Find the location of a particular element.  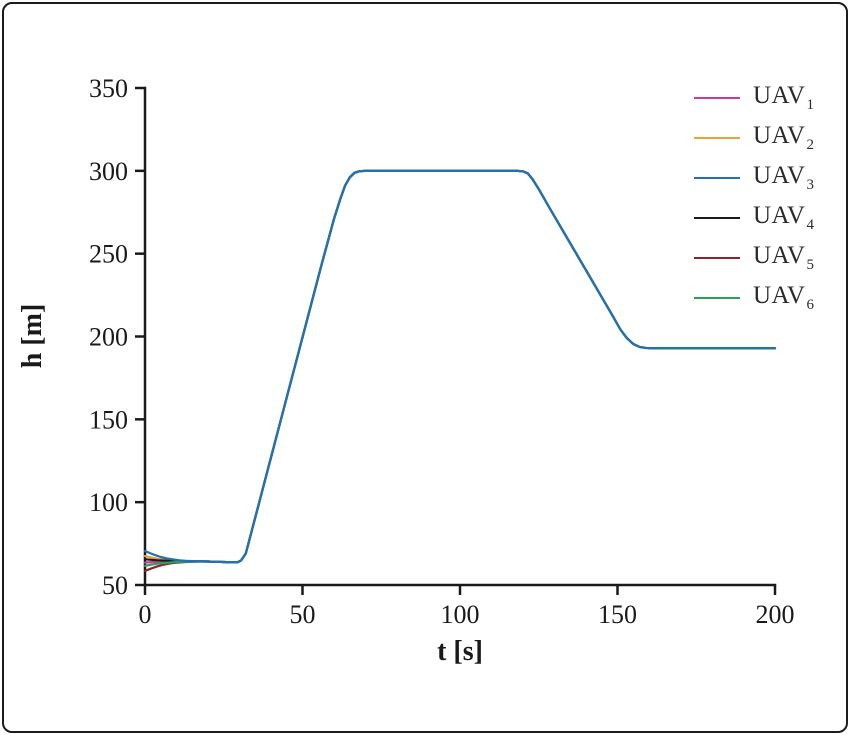

legend-item-uav3: UAV3 is located at coordinates (769, 178).